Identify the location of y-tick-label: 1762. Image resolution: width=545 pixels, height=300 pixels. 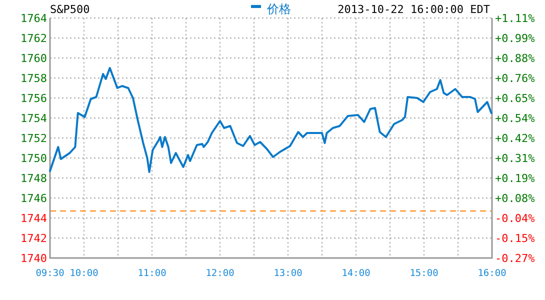
(33, 38).